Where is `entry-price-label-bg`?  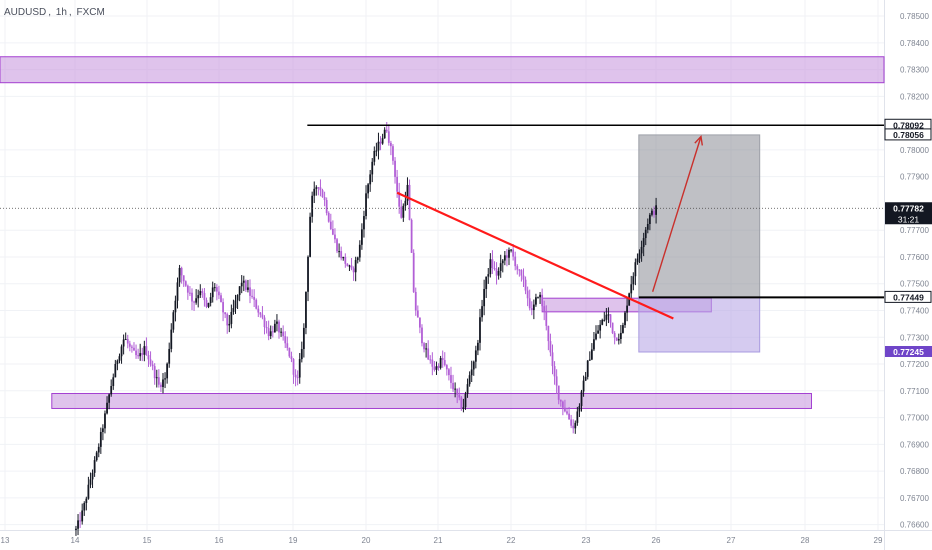
entry-price-label-bg is located at coordinates (908, 297).